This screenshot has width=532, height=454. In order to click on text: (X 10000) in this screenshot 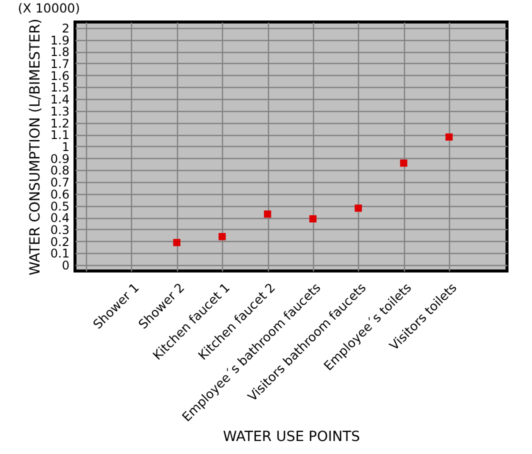, I will do `click(49, 8)`.